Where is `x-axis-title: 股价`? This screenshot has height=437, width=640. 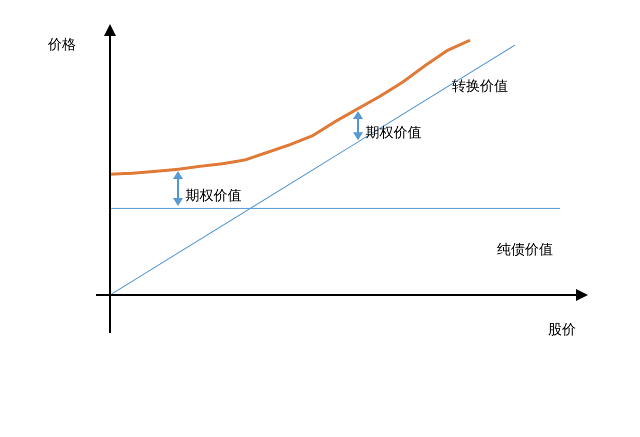
x-axis-title: 股价 is located at coordinates (562, 330).